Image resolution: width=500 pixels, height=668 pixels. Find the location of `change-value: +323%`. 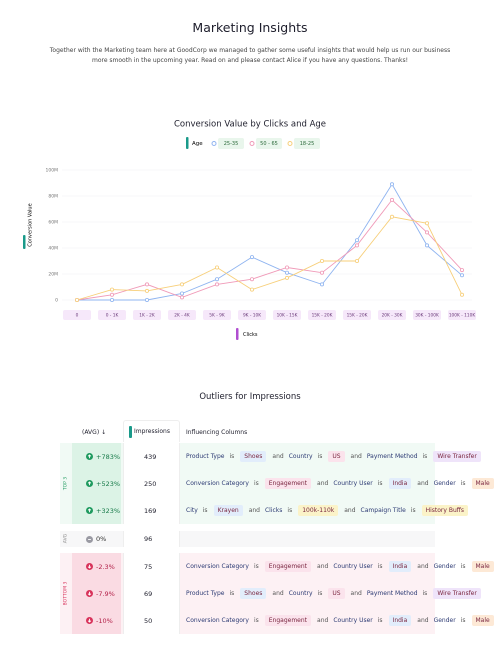

change-value: +323% is located at coordinates (108, 510).